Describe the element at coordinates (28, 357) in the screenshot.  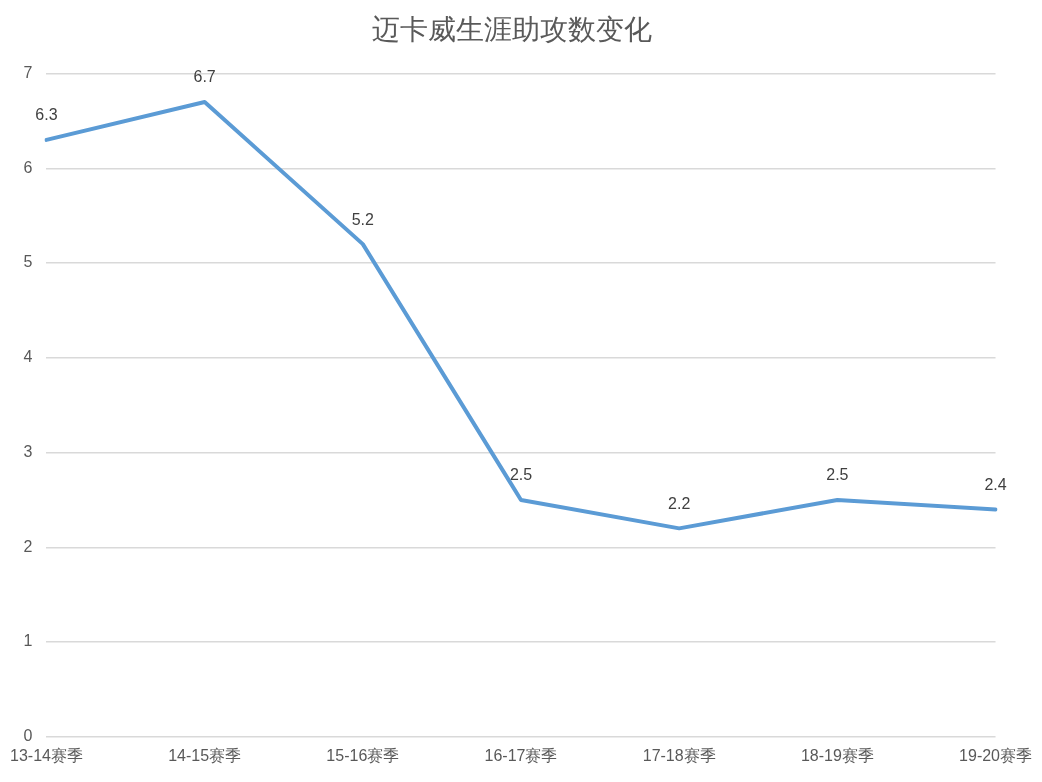
I see `y-tick-label: 4` at that location.